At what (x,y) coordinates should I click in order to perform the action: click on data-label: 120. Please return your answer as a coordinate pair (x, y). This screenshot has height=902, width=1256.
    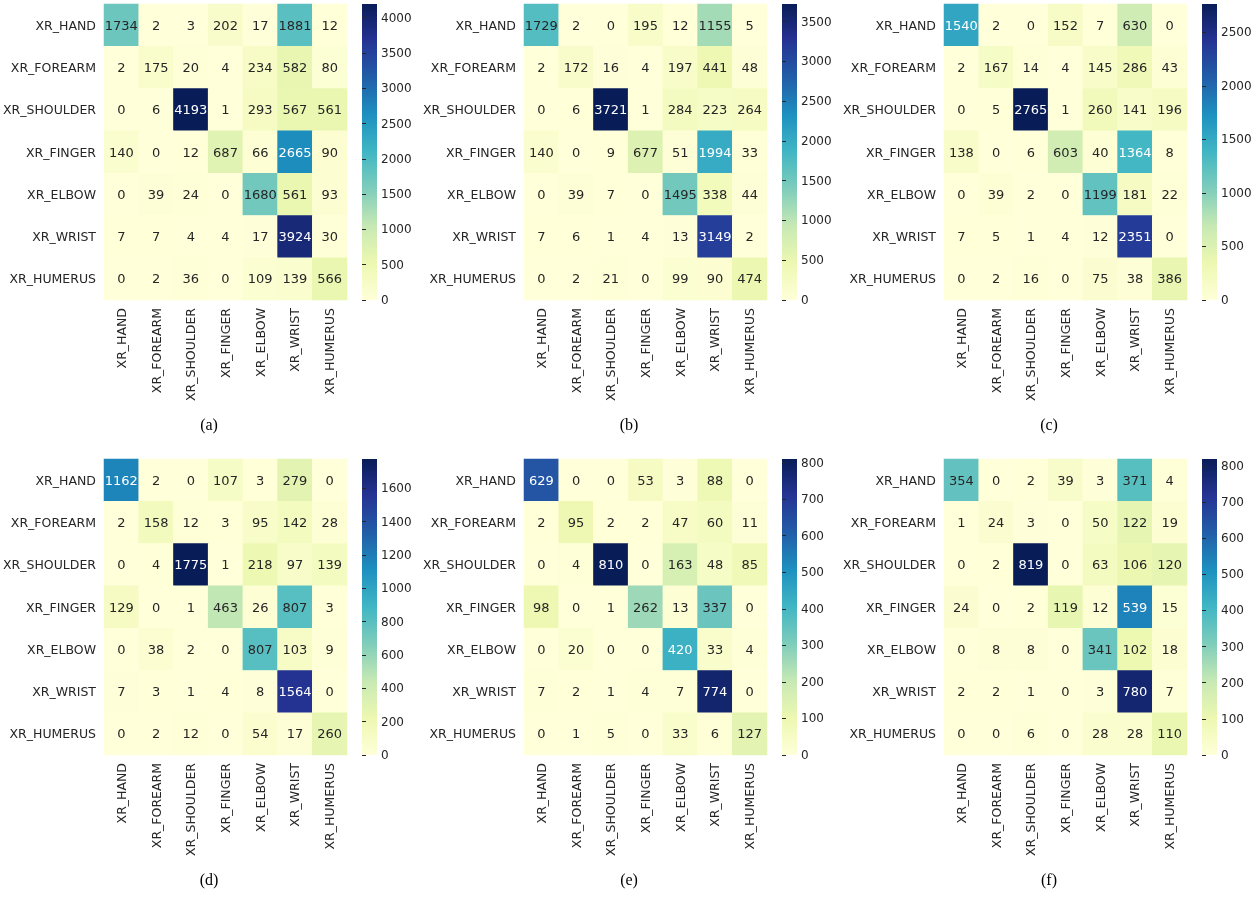
    Looking at the image, I should click on (1170, 565).